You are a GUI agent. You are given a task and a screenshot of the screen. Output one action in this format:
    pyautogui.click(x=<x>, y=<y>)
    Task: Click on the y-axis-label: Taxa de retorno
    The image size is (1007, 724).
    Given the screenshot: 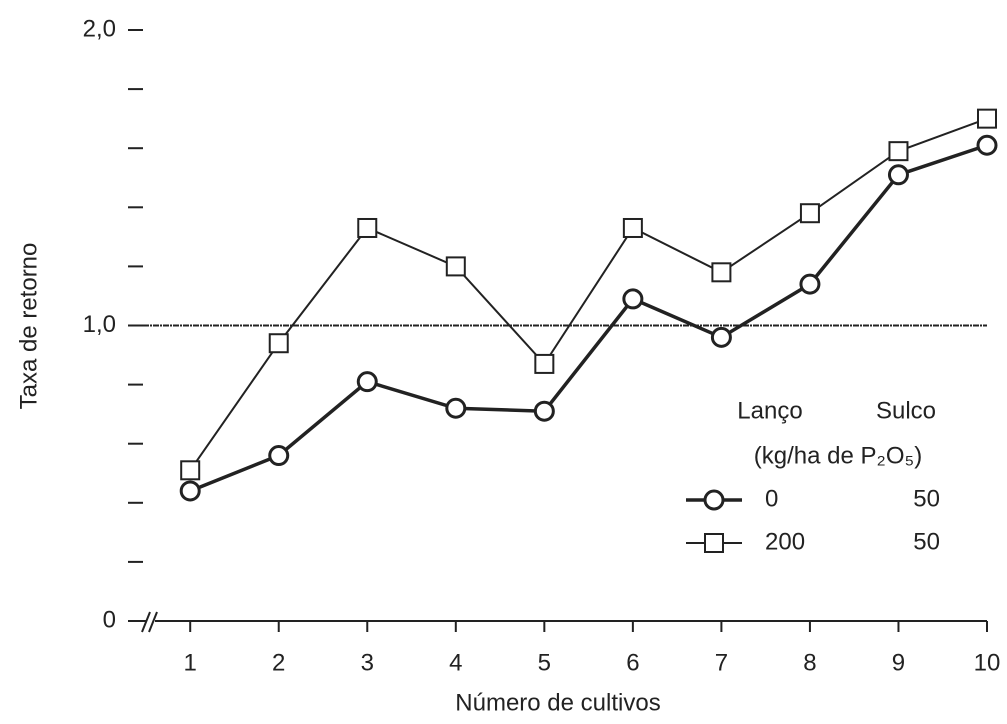 What is the action you would take?
    pyautogui.click(x=28, y=326)
    